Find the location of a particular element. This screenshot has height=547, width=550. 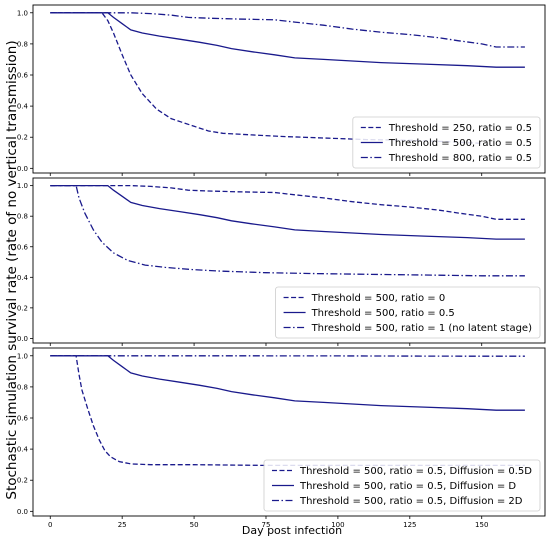

x-tick-label: 125 is located at coordinates (409, 525).